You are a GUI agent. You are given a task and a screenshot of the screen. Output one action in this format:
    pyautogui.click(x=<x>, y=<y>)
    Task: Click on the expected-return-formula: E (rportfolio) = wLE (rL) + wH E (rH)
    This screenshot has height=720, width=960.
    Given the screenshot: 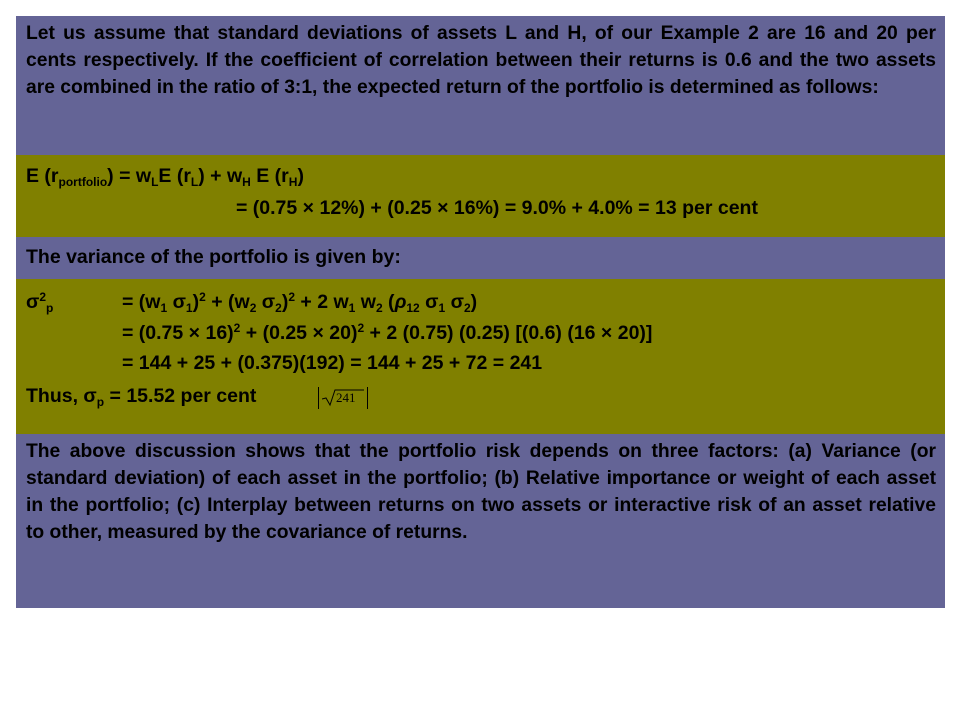 What is the action you would take?
    pyautogui.click(x=165, y=177)
    